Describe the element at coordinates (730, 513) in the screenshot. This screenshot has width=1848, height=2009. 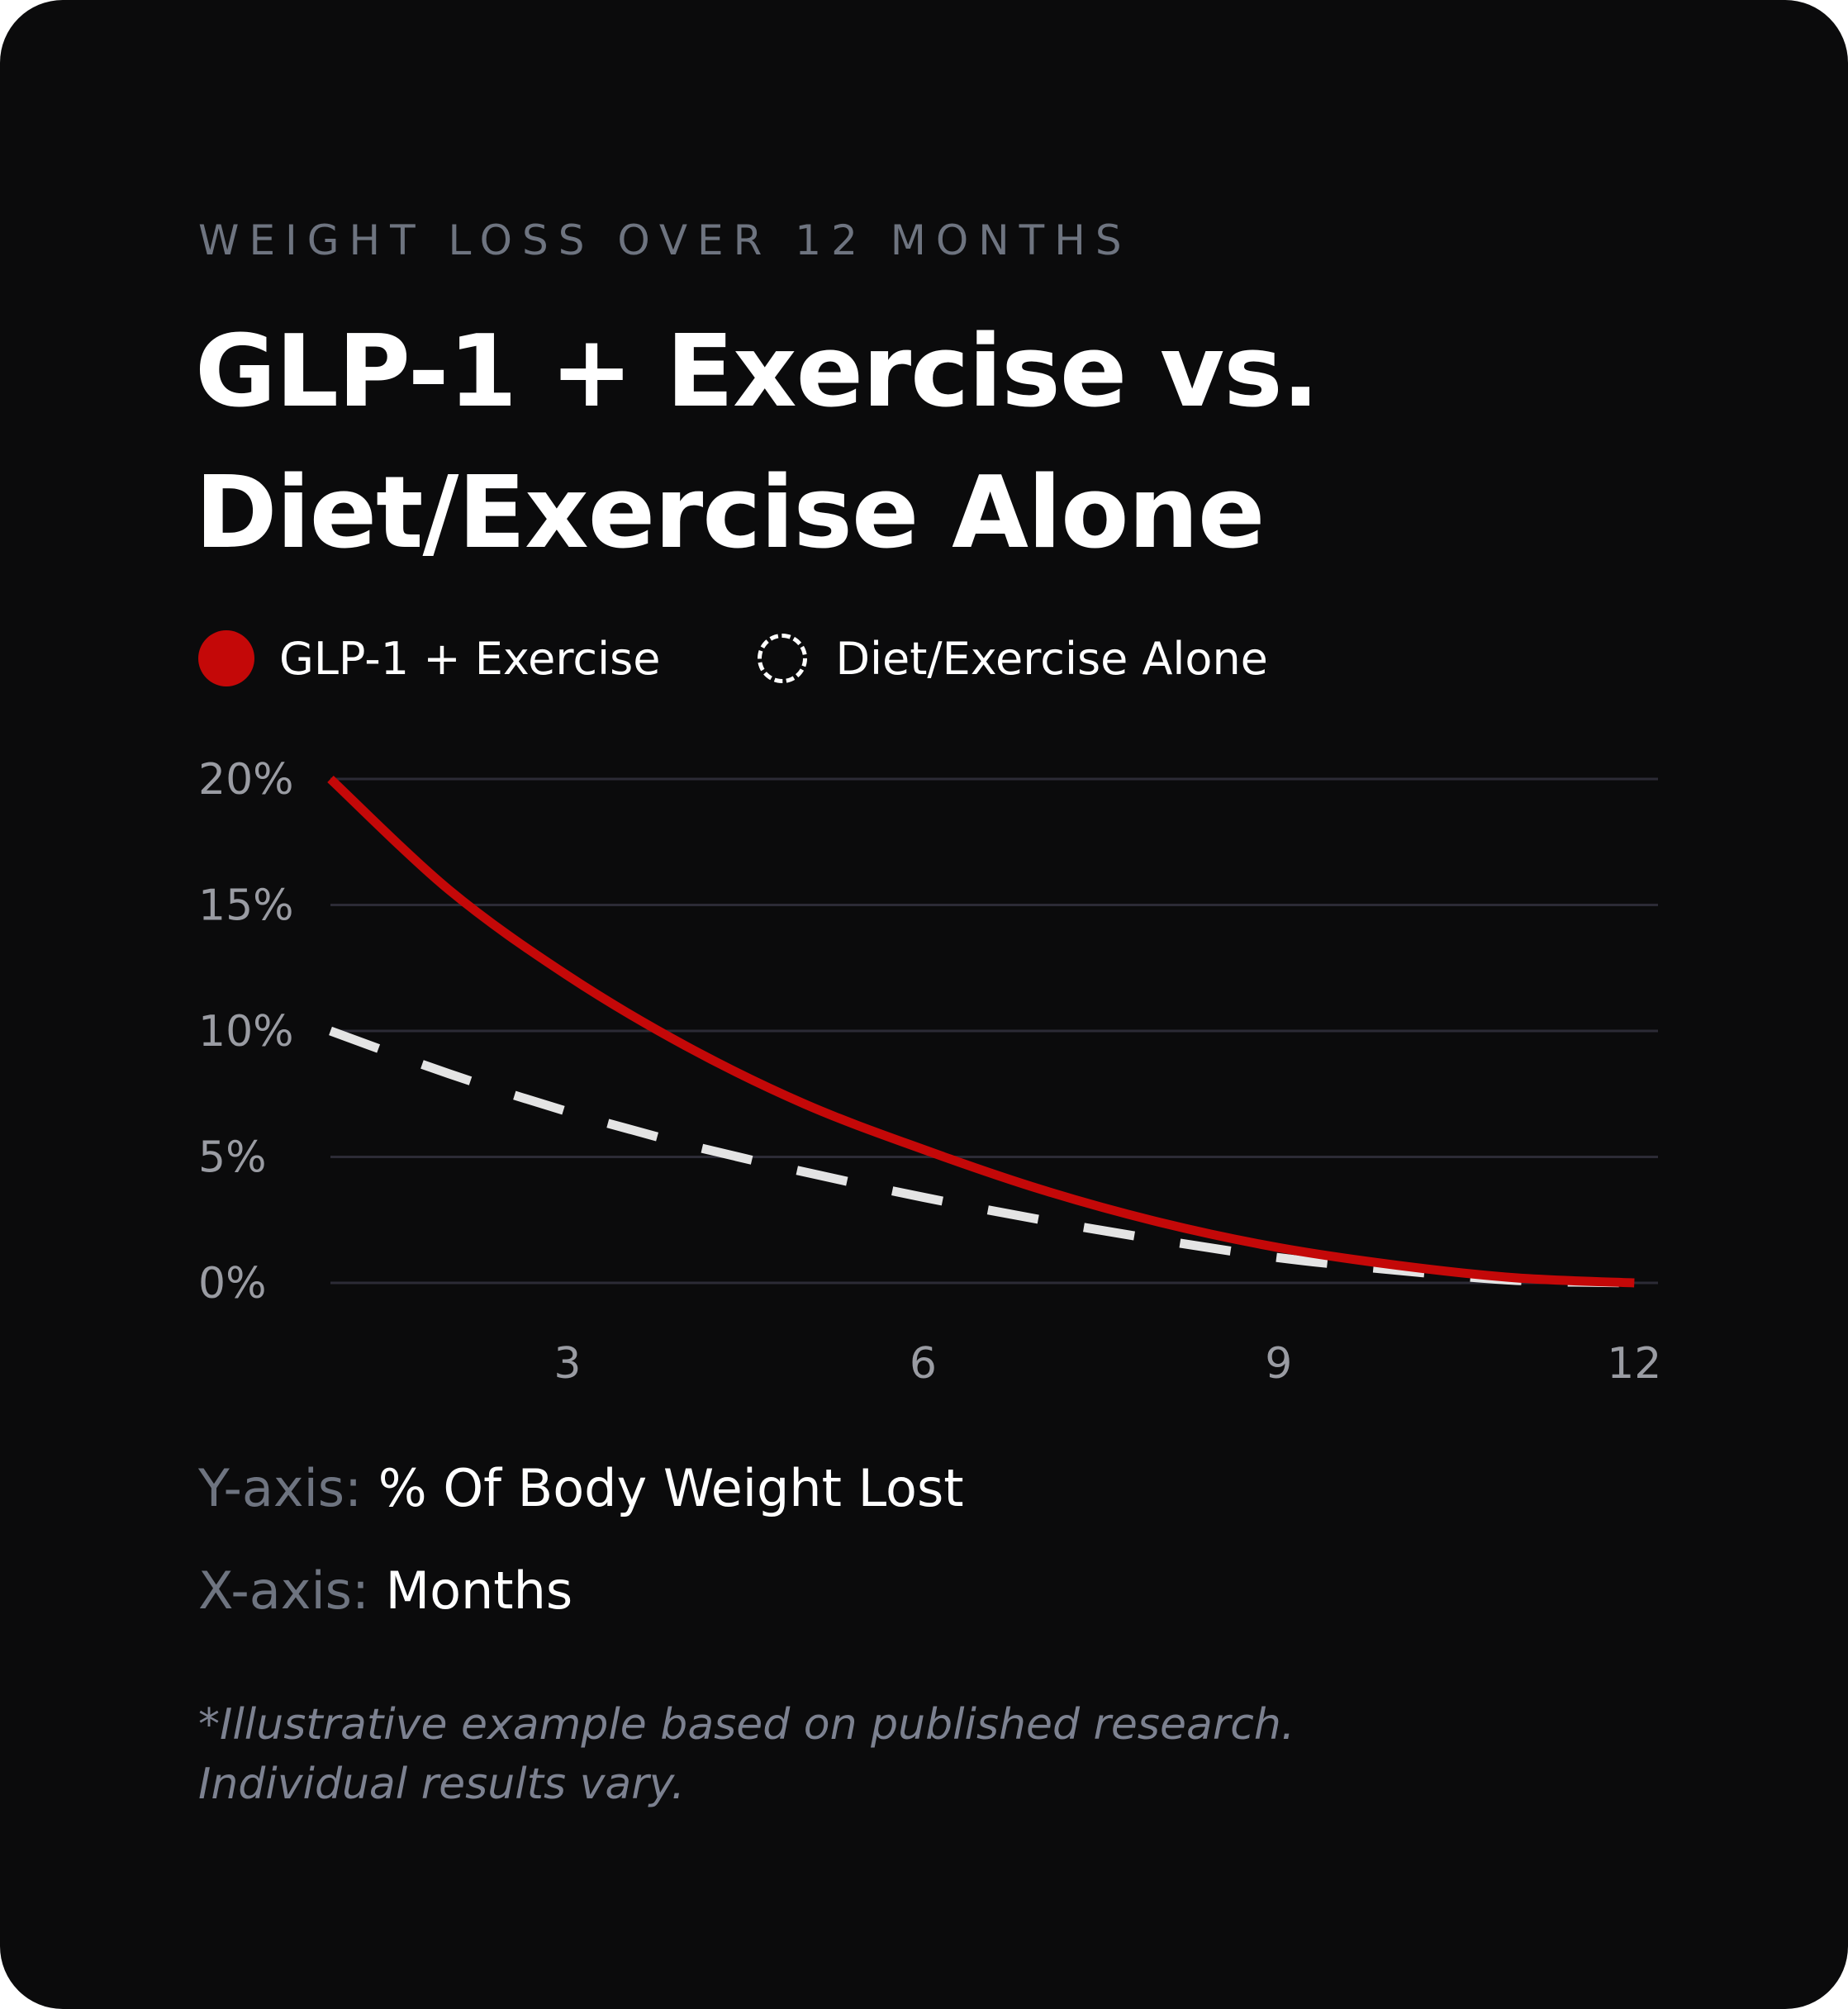
I see `chart-title-line-2: Diet/Exercise Alone` at that location.